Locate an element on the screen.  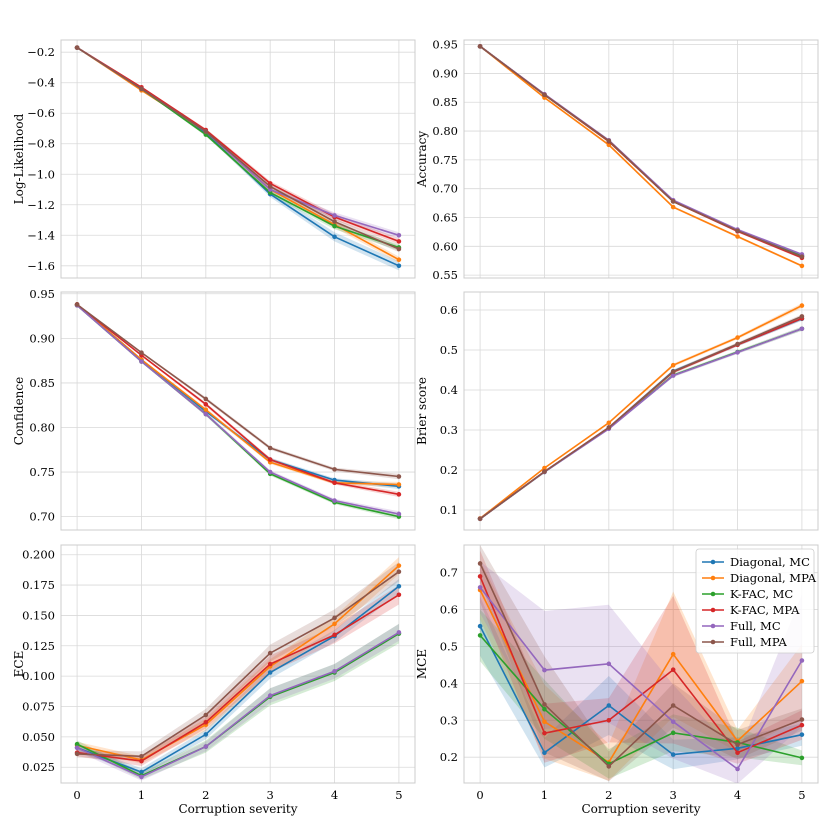
legend-marker-full-mpa is located at coordinates (713, 642).